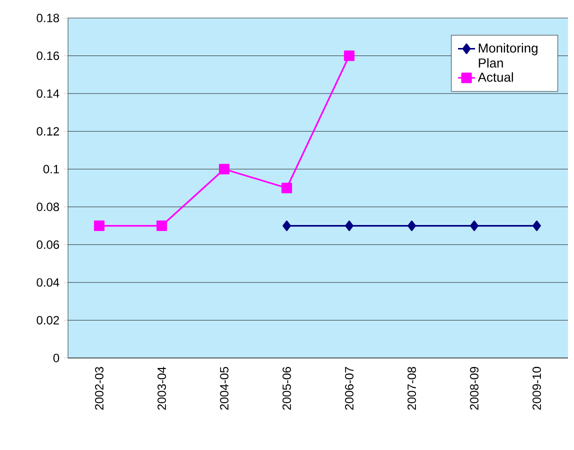 Image resolution: width=574 pixels, height=450 pixels. I want to click on legend-label: Actual, so click(495, 77).